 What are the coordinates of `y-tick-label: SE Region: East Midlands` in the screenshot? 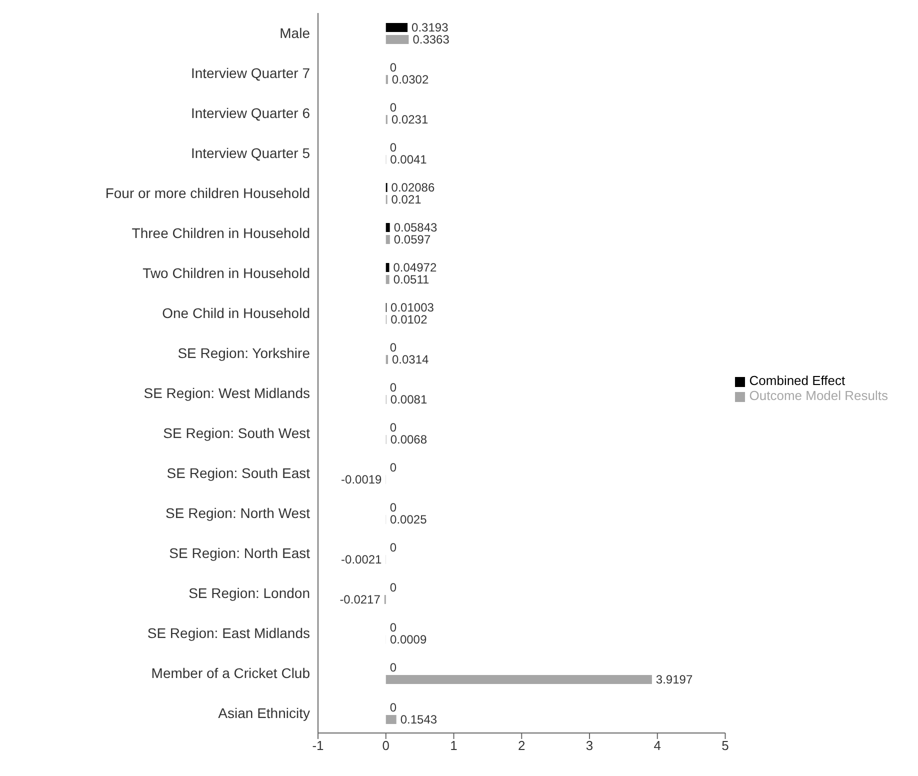 It's located at (228, 632).